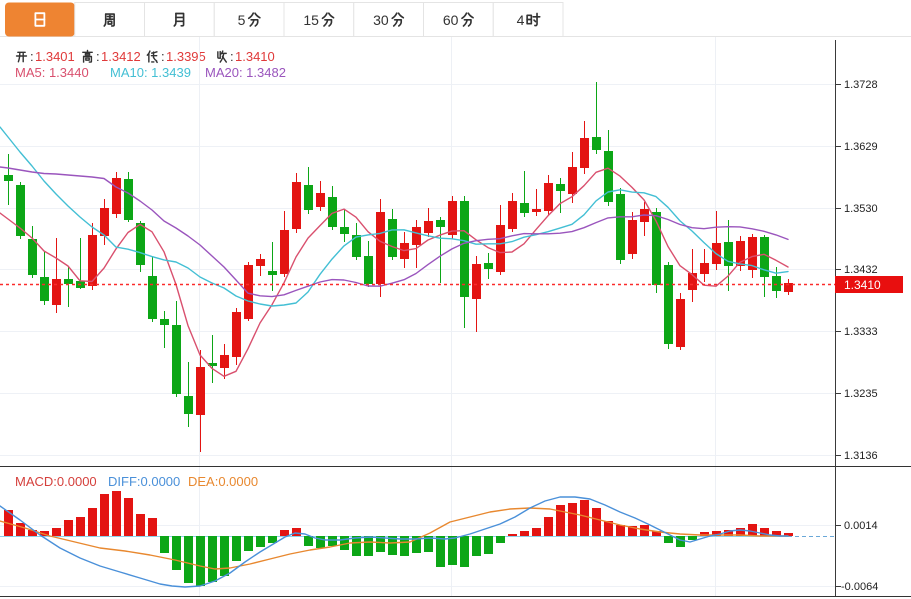 The image size is (911, 599). Describe the element at coordinates (150, 72) in the screenshot. I see `svg-text: MA10: 1.3439` at that location.